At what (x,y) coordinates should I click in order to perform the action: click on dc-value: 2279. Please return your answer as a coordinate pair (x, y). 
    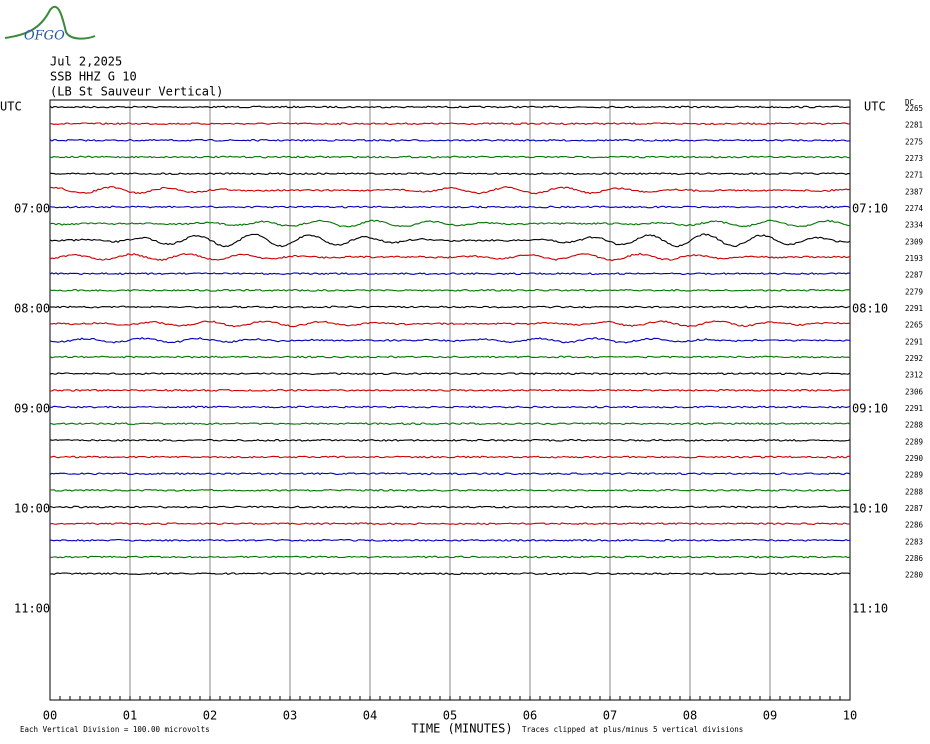
    Looking at the image, I should click on (914, 291).